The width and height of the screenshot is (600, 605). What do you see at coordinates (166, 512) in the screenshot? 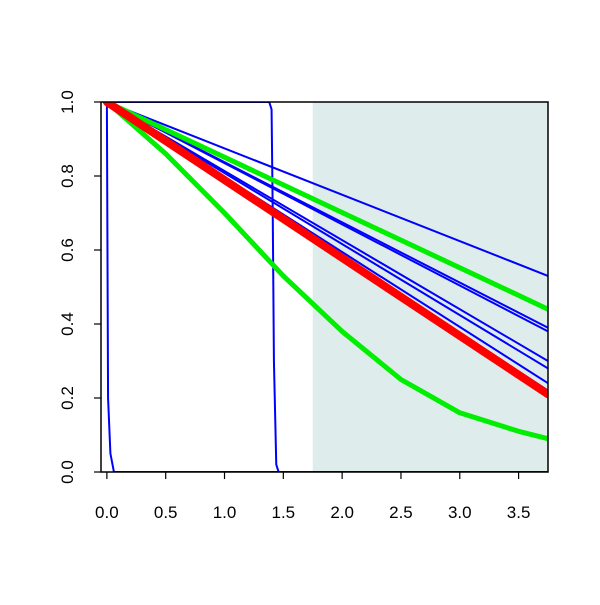
I see `x-tick-label: 0.5` at bounding box center [166, 512].